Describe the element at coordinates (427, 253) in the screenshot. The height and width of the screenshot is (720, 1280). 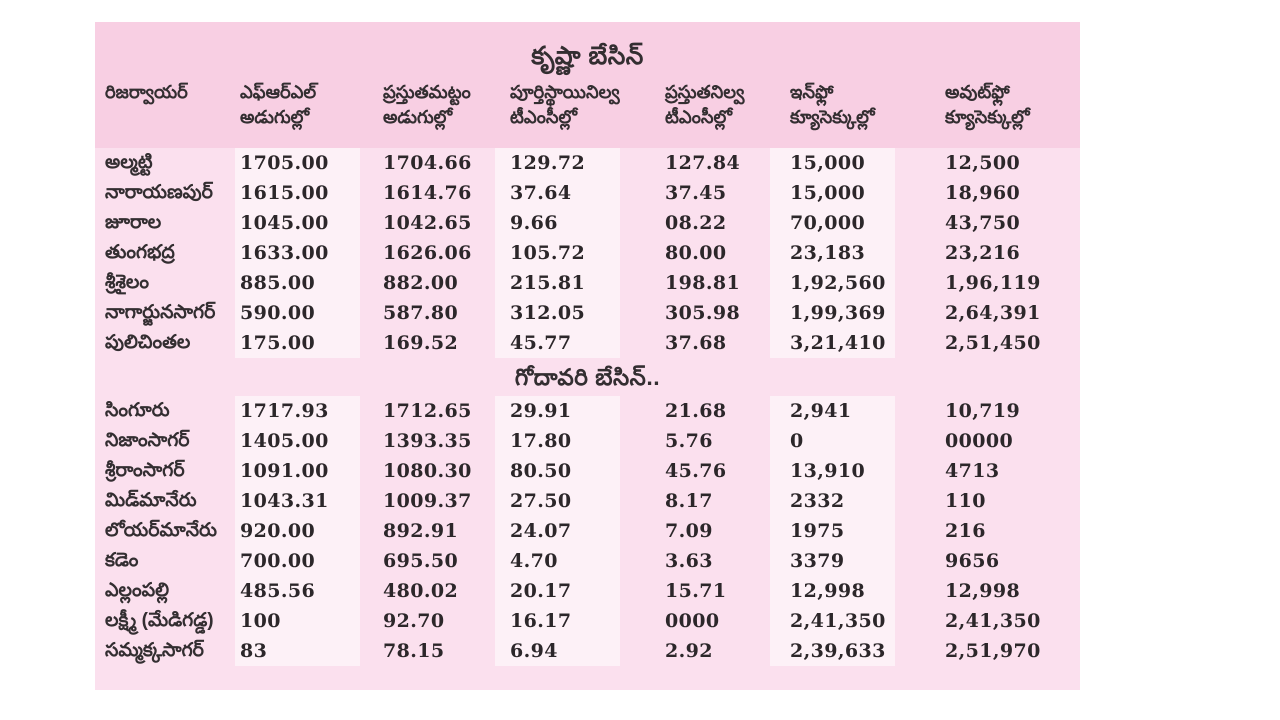
I see `value-cell: 1626.06` at that location.